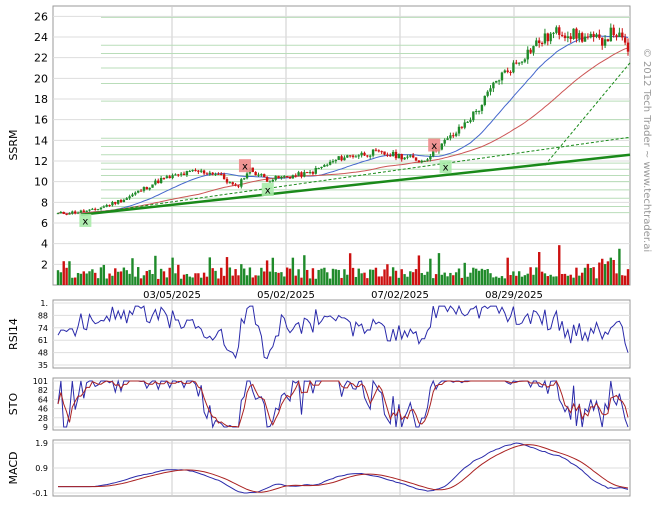 This screenshot has height=514, width=657. Describe the element at coordinates (43, 390) in the screenshot. I see `sto-tick-label: 82` at that location.